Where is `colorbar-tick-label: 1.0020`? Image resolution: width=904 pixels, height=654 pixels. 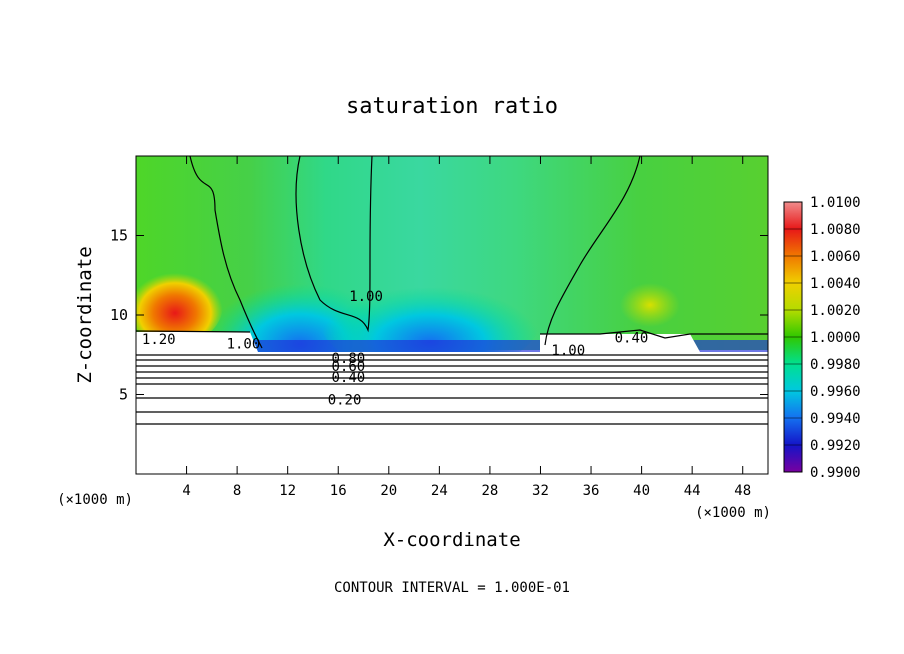 colorbar-tick-label: 1.0020 is located at coordinates (835, 311).